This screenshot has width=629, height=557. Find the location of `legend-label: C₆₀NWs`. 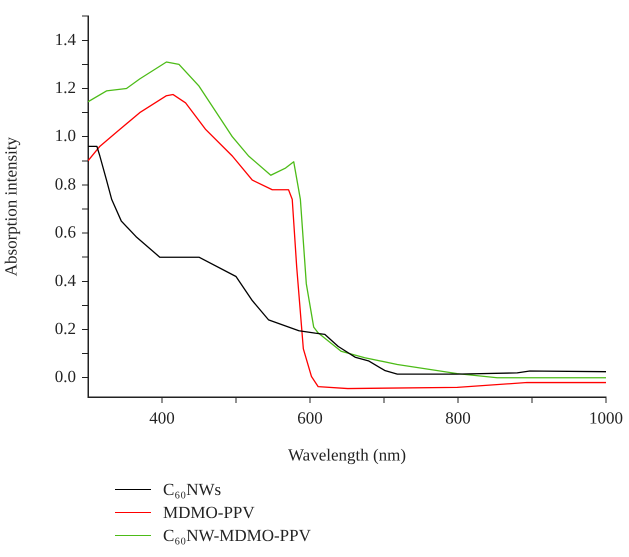

legend-label: C₆₀NWs is located at coordinates (192, 490).